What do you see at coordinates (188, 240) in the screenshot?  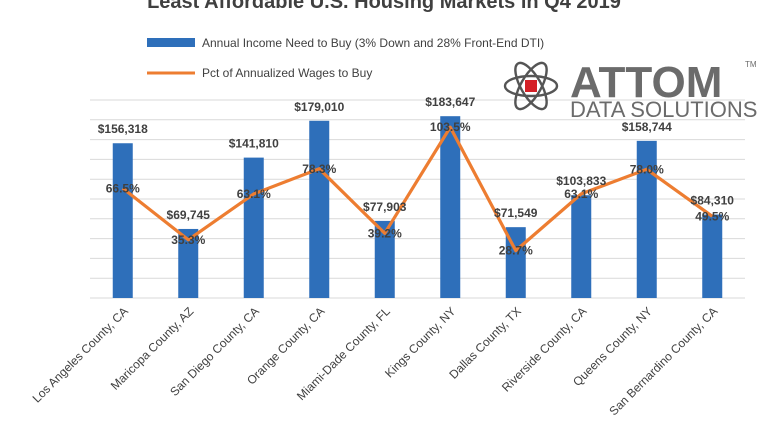 I see `pct-value-label: 35.3%` at bounding box center [188, 240].